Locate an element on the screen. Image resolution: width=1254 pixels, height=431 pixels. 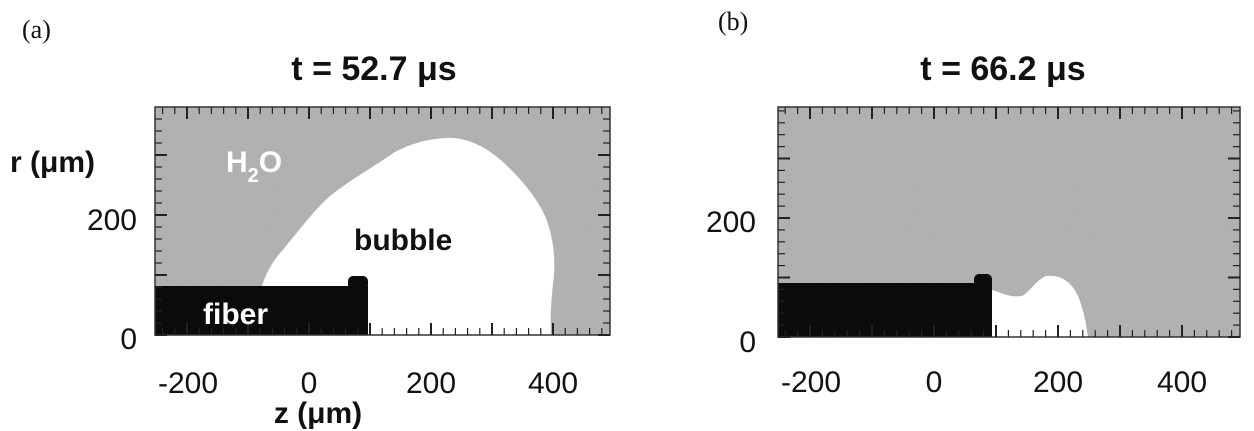
panel-a-fiber-label: fiber is located at coordinates (235, 314).